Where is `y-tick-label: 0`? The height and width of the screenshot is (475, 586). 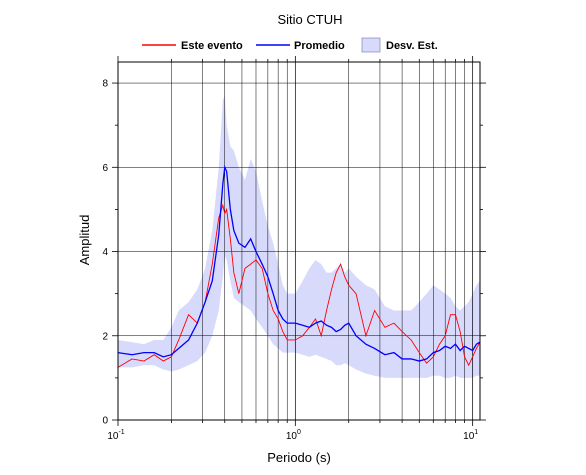 y-tick-label: 0 is located at coordinates (105, 421).